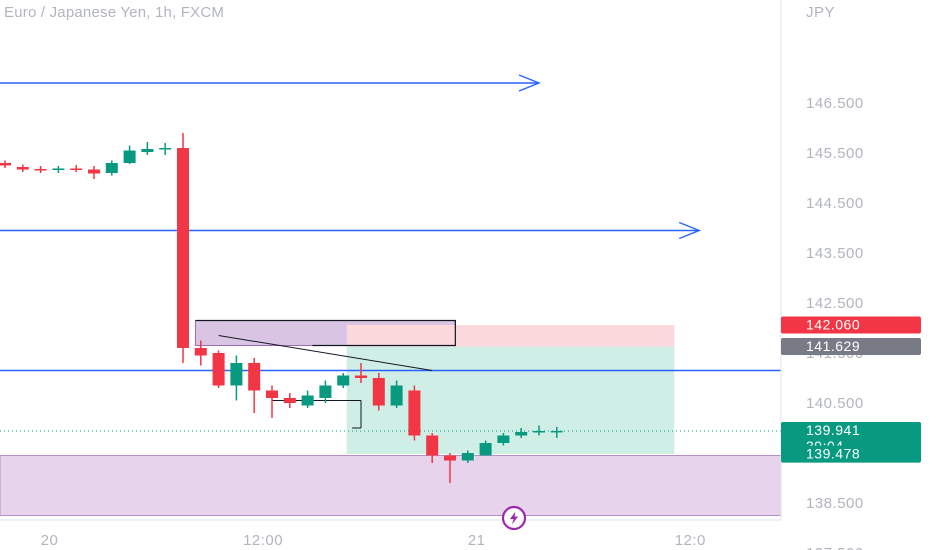 The width and height of the screenshot is (932, 550). I want to click on price-tick-label: 137.500, so click(835, 547).